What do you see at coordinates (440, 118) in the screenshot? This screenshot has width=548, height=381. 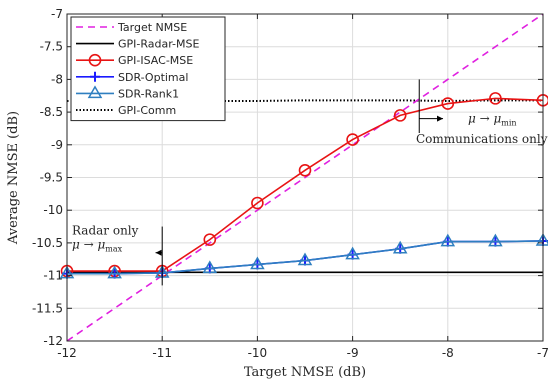 I see `comm-arrow-head` at bounding box center [440, 118].